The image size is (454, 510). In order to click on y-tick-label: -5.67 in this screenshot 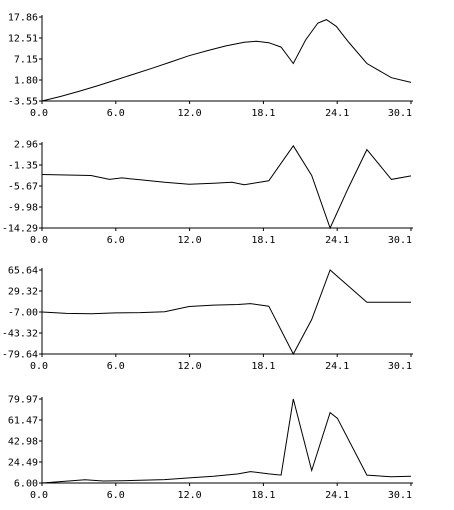, I will do `click(23, 187)`.